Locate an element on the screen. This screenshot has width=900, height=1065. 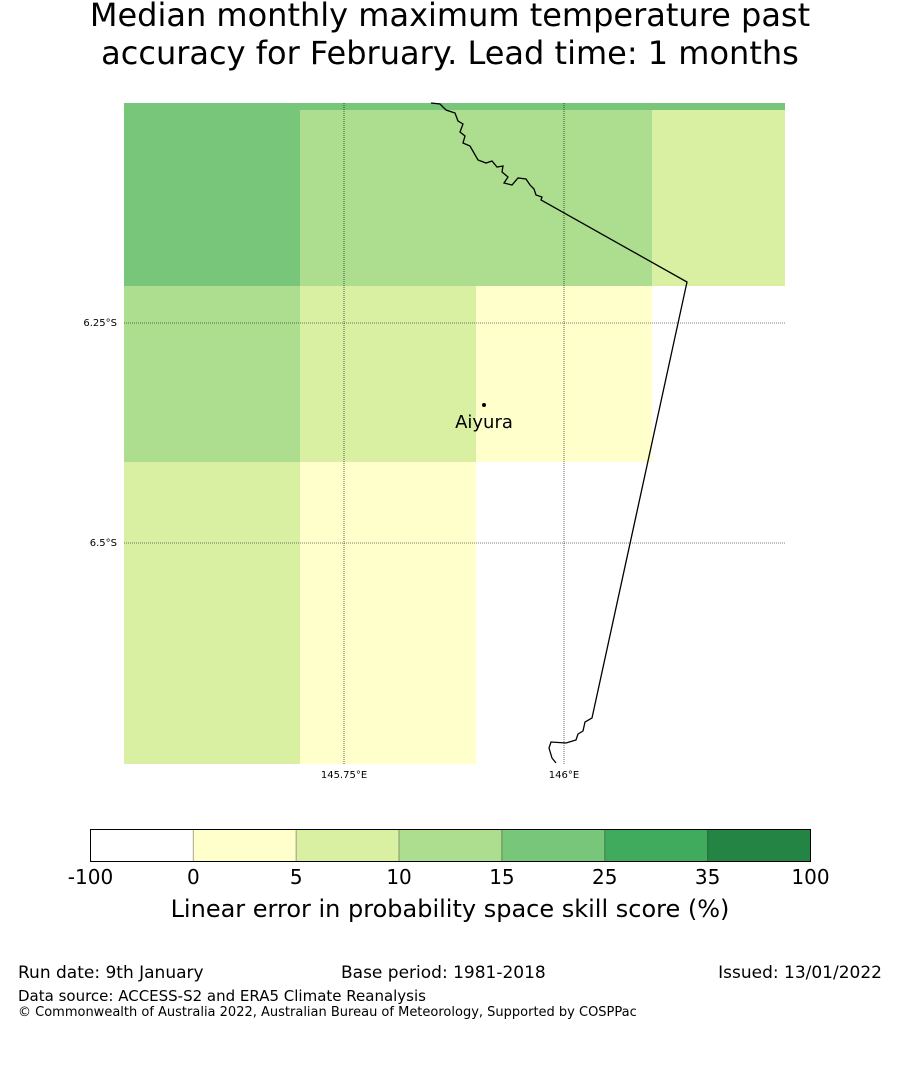
colorbar-tick-label: 35 is located at coordinates (707, 877).